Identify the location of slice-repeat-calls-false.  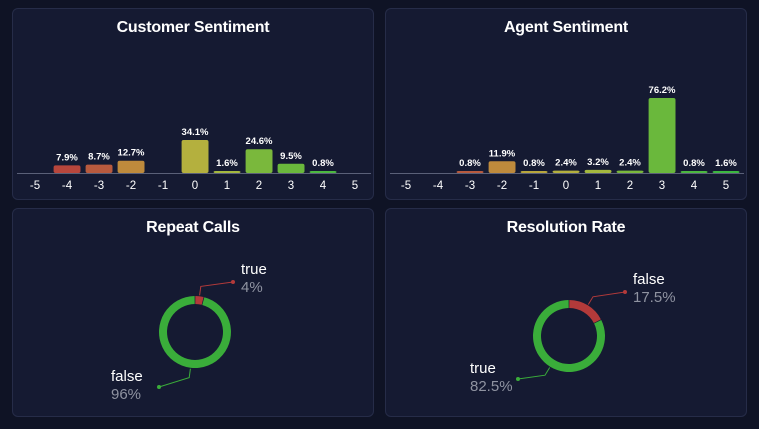
(194, 332).